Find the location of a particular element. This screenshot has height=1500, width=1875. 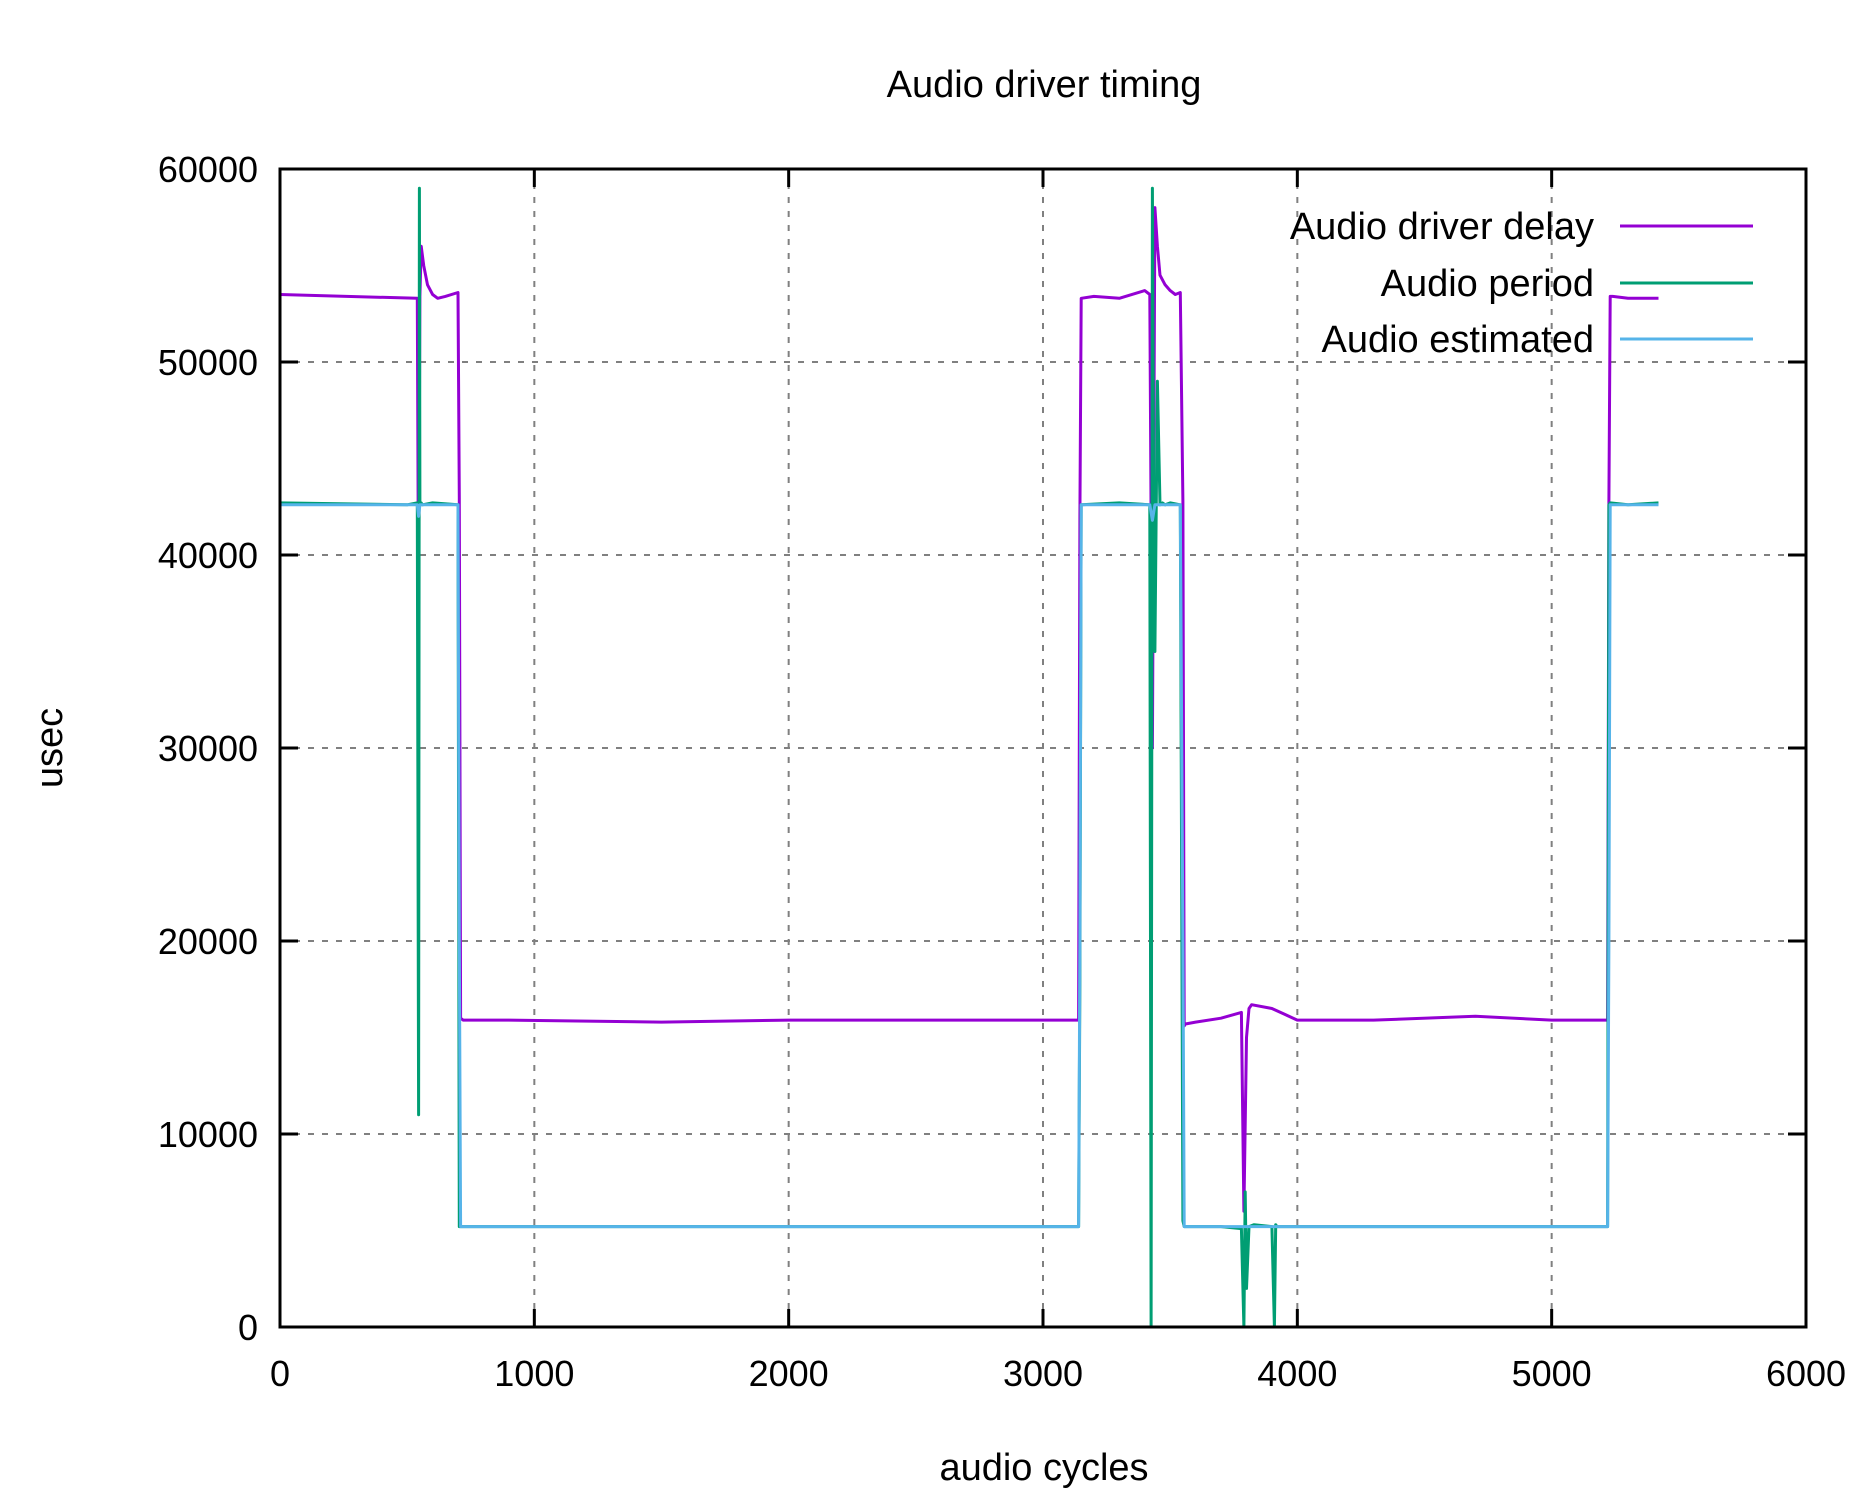

chart-title: Audio driver timing is located at coordinates (1044, 85).